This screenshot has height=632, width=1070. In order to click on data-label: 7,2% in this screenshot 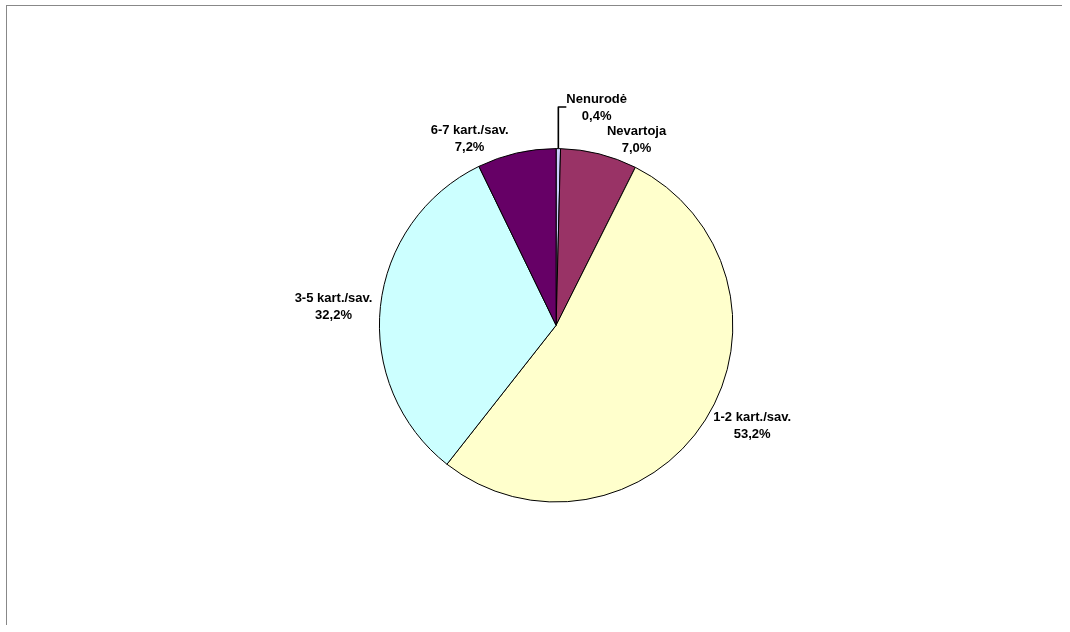, I will do `click(469, 146)`.